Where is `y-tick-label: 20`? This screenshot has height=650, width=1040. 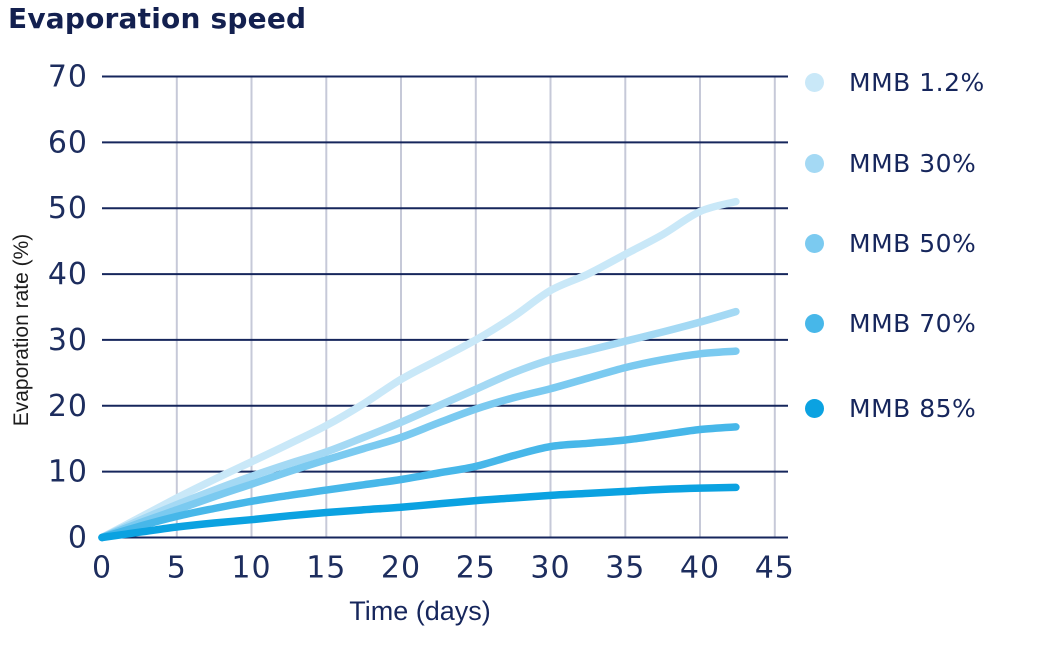
y-tick-label: 20 is located at coordinates (68, 406).